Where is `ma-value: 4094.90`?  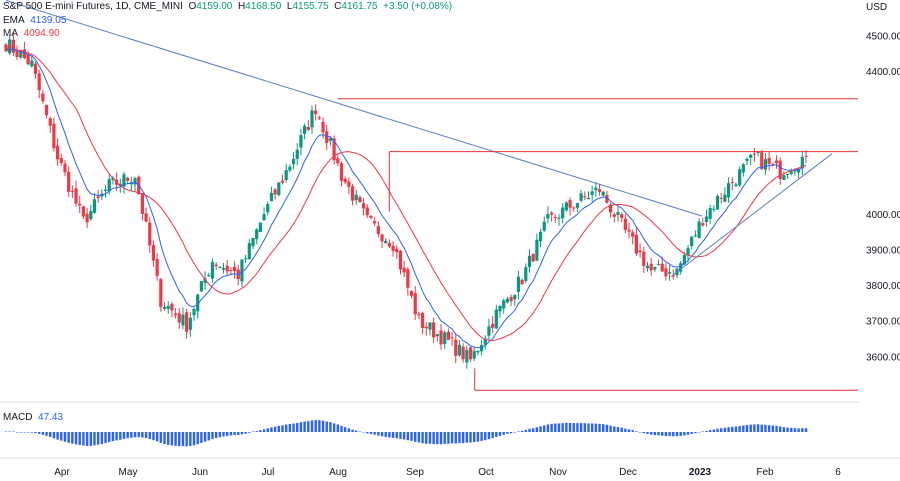 ma-value: 4094.90 is located at coordinates (41, 33).